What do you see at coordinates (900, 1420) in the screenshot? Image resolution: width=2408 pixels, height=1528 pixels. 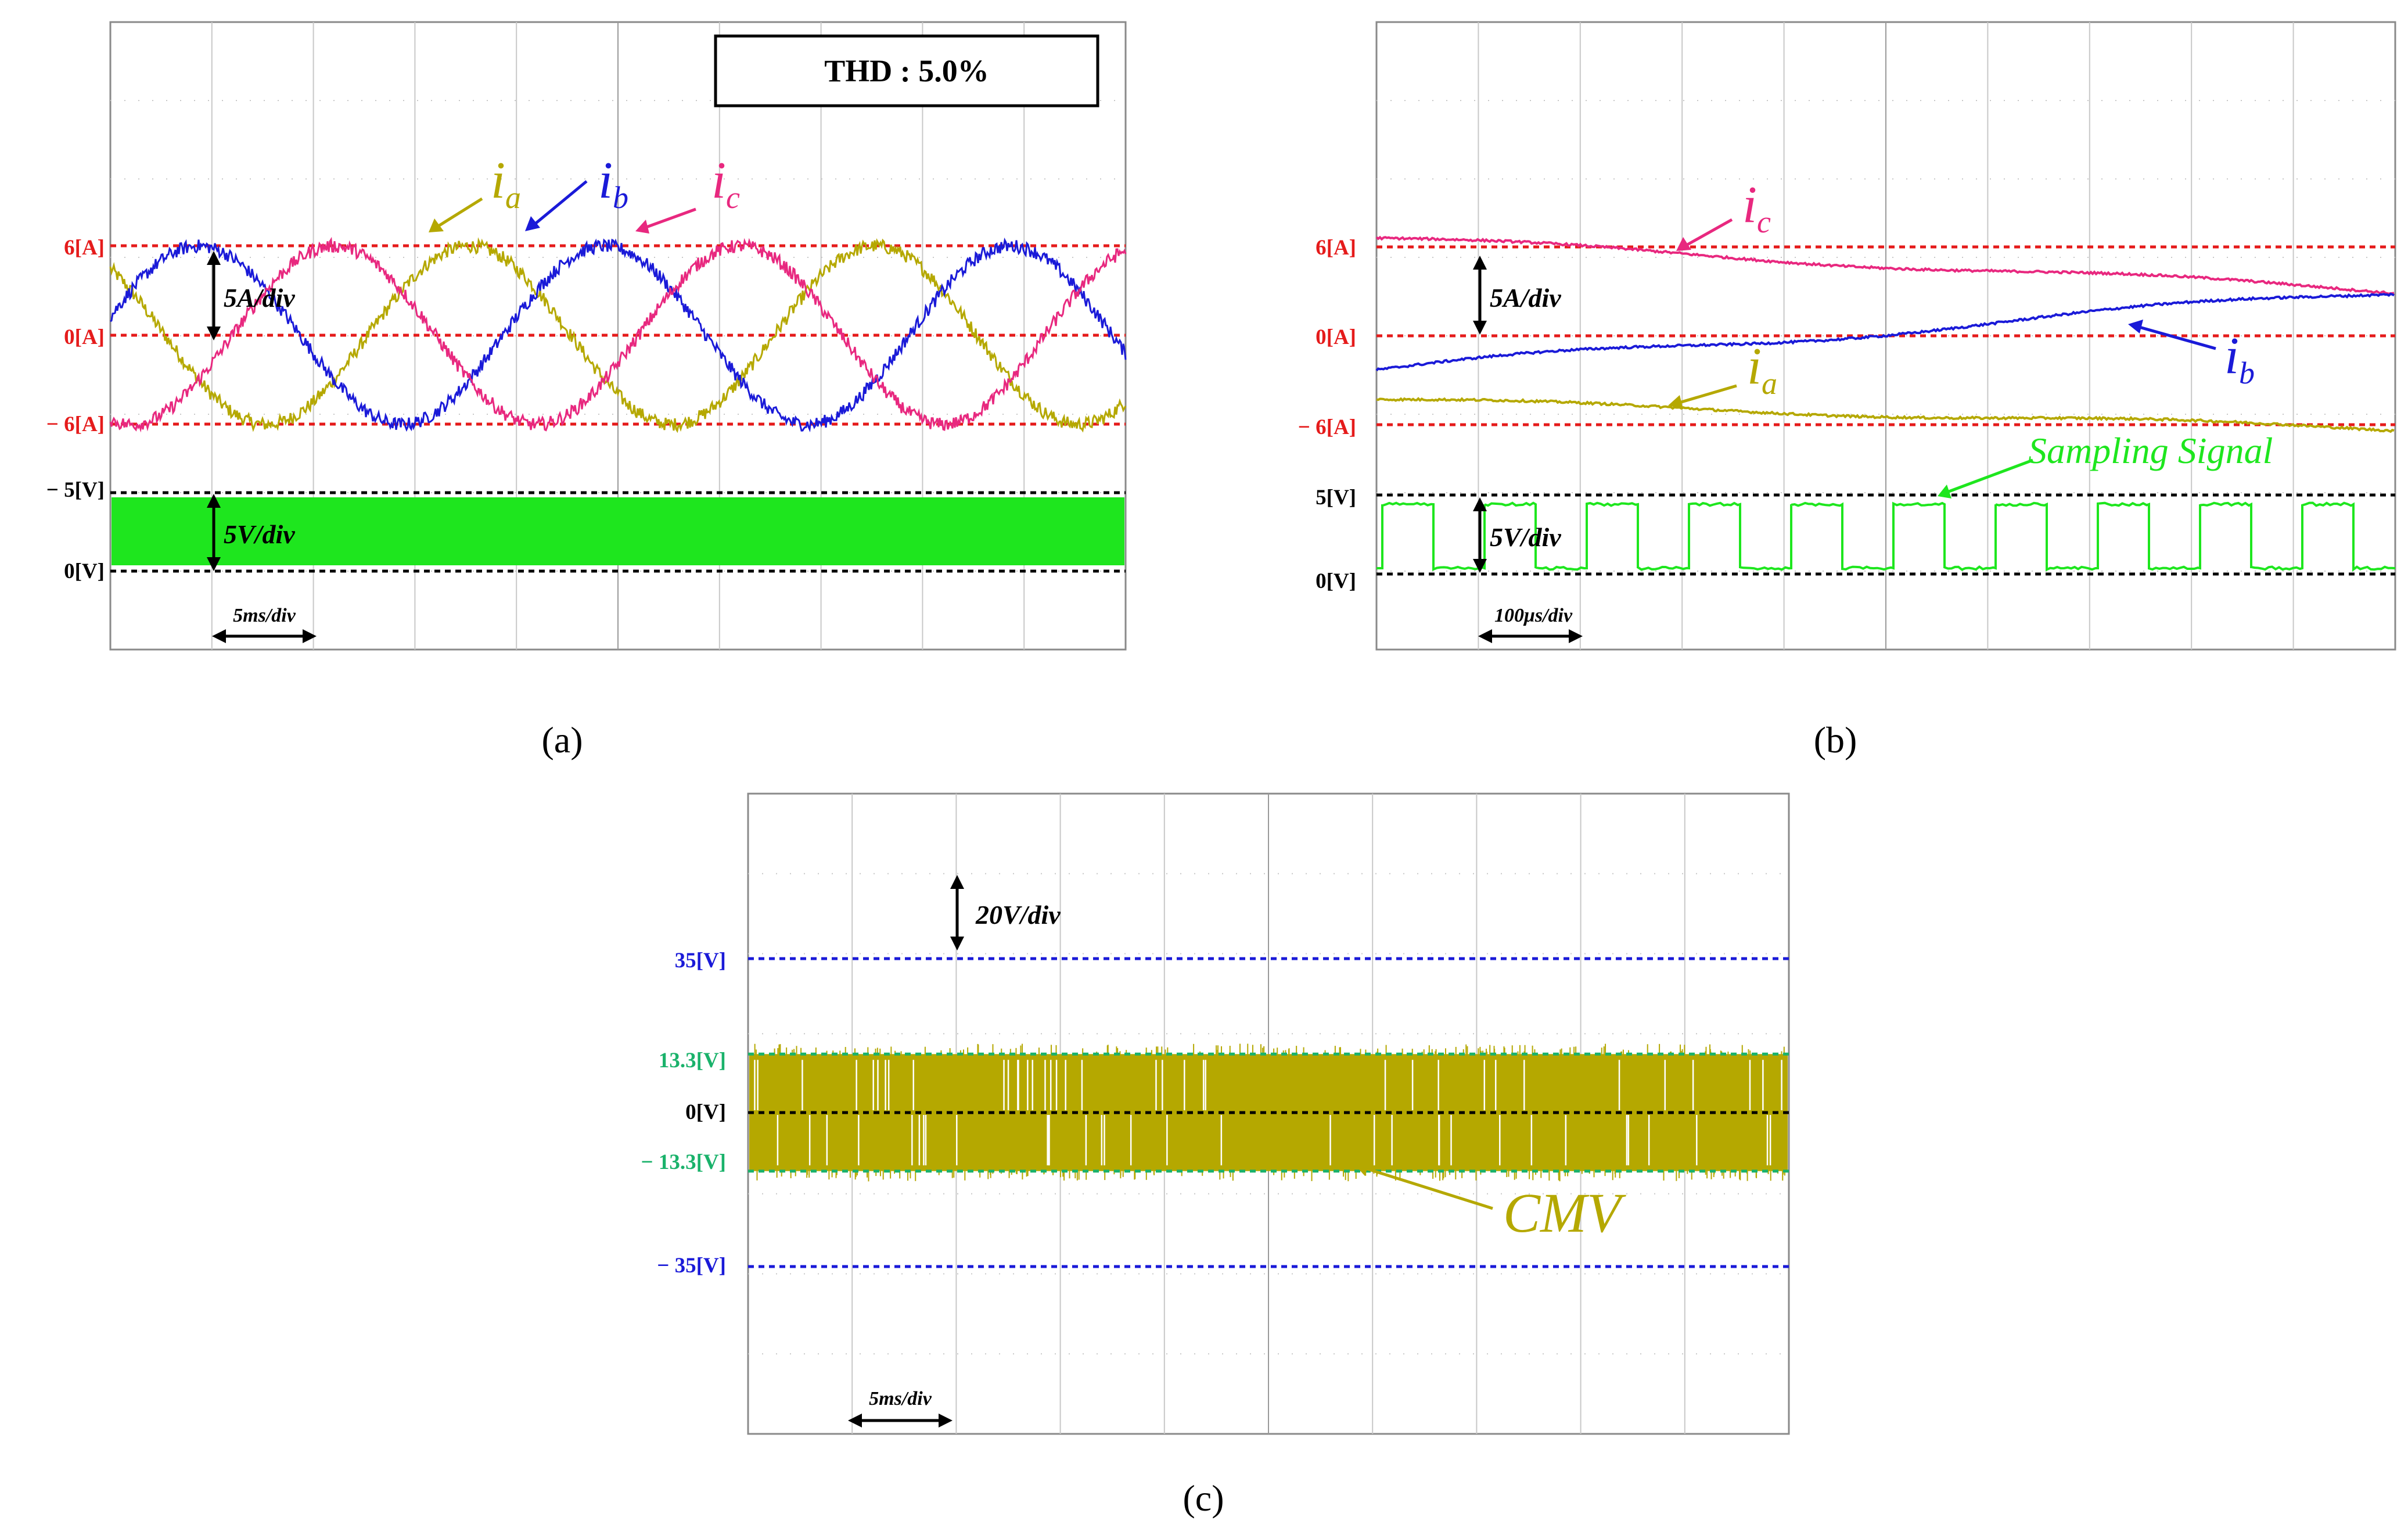 I see `time-scale-marker-c` at bounding box center [900, 1420].